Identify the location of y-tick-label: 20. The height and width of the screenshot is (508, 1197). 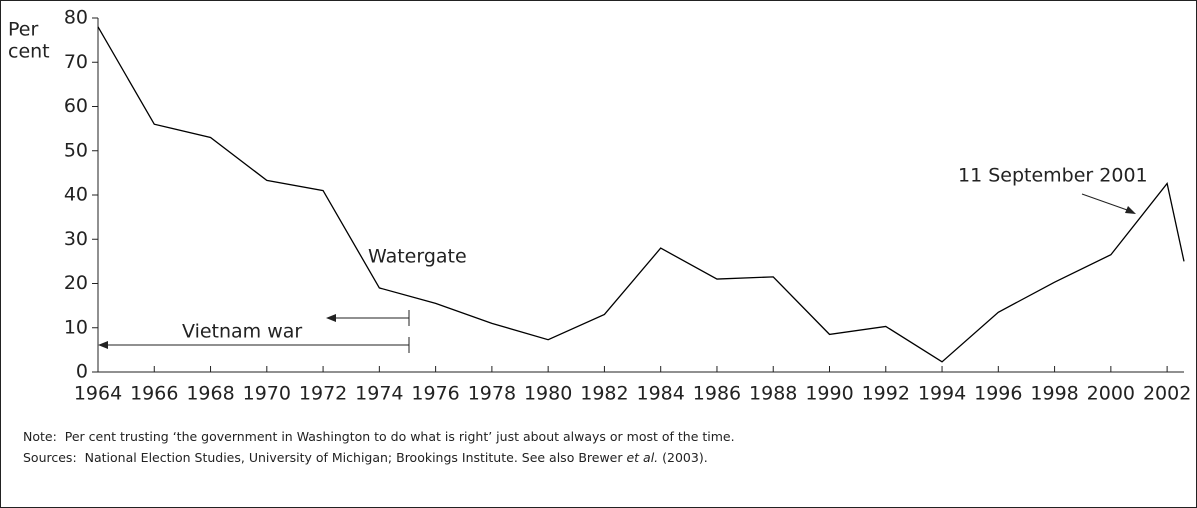
(76, 283).